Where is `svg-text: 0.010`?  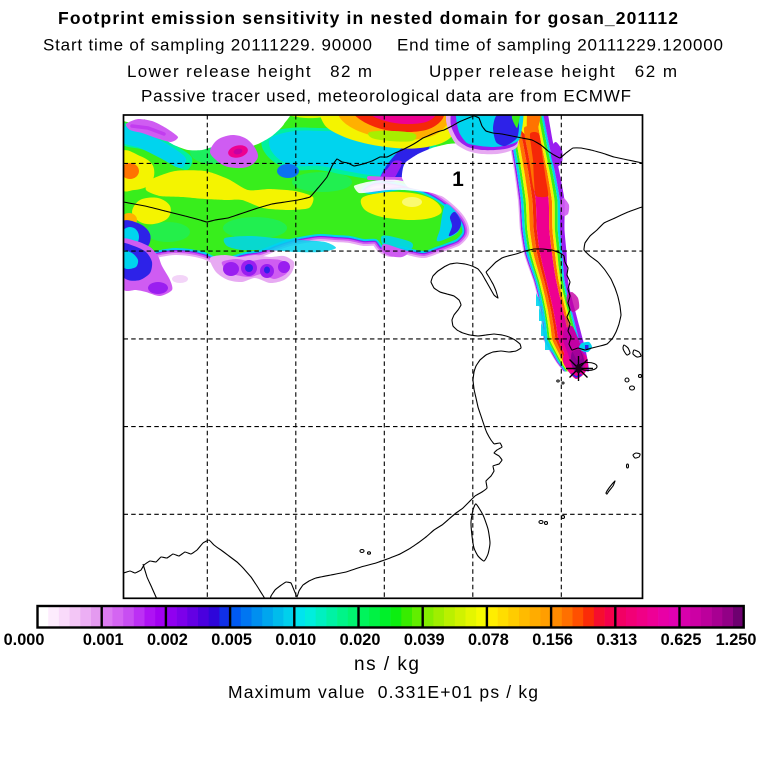 svg-text: 0.010 is located at coordinates (295, 640).